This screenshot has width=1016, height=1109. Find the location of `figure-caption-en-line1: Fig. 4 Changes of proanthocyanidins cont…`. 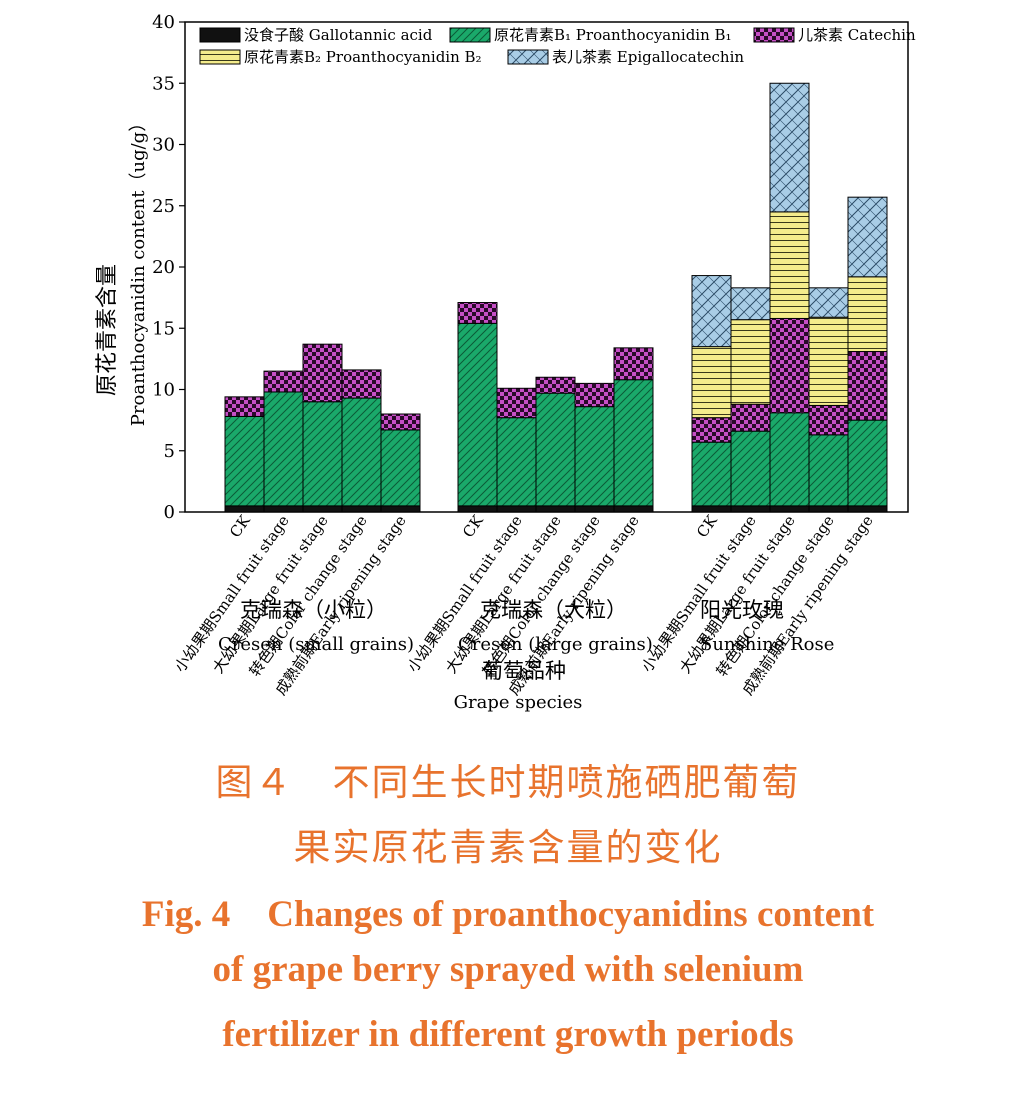

figure-caption-en-line1: Fig. 4 Changes of proanthocyanidins cont… is located at coordinates (508, 914).